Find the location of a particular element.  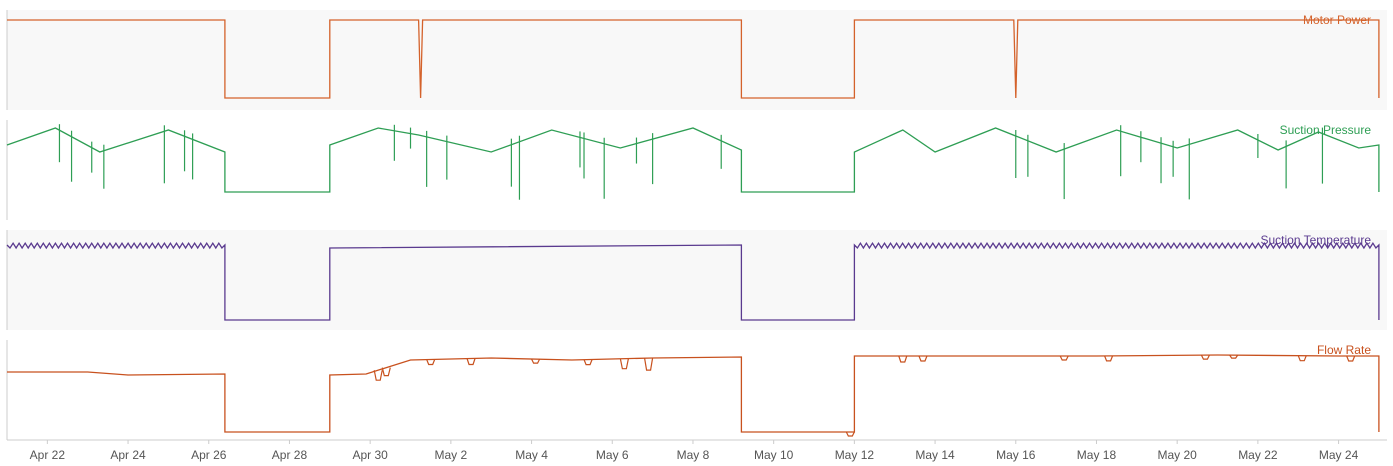

series-label: Flow Rate is located at coordinates (1344, 350).